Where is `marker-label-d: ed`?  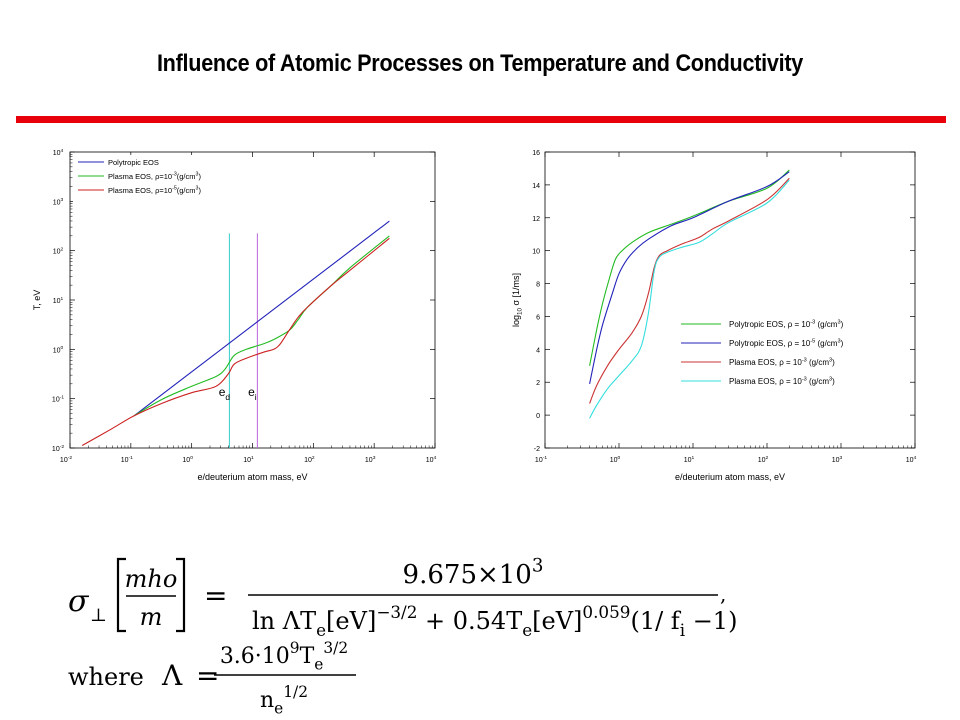 marker-label-d: ed is located at coordinates (225, 393).